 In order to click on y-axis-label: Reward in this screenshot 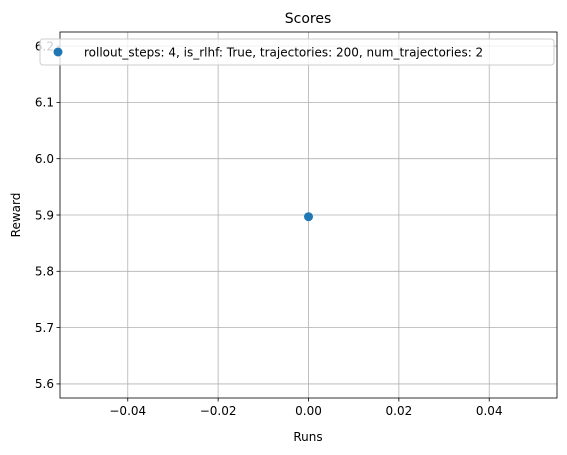, I will do `click(16, 215)`.